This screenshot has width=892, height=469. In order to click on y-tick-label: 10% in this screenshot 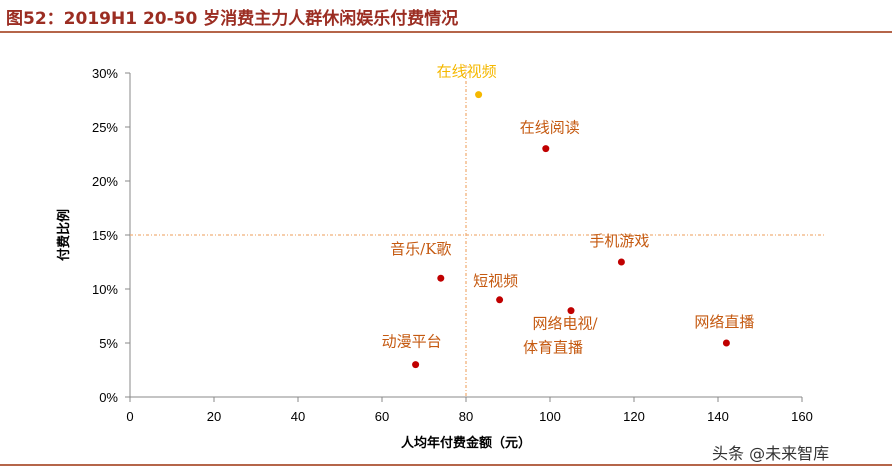, I will do `click(105, 289)`.